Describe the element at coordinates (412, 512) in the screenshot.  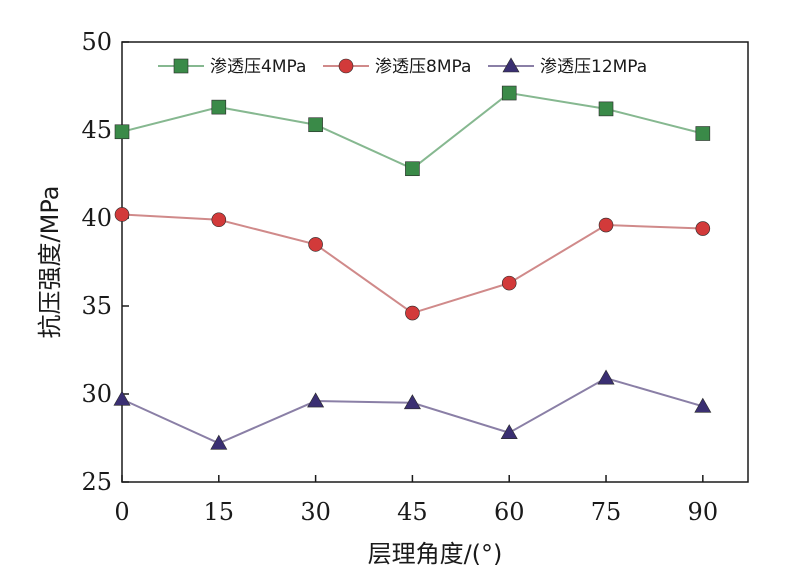
I see `x-tick-label: 45` at that location.